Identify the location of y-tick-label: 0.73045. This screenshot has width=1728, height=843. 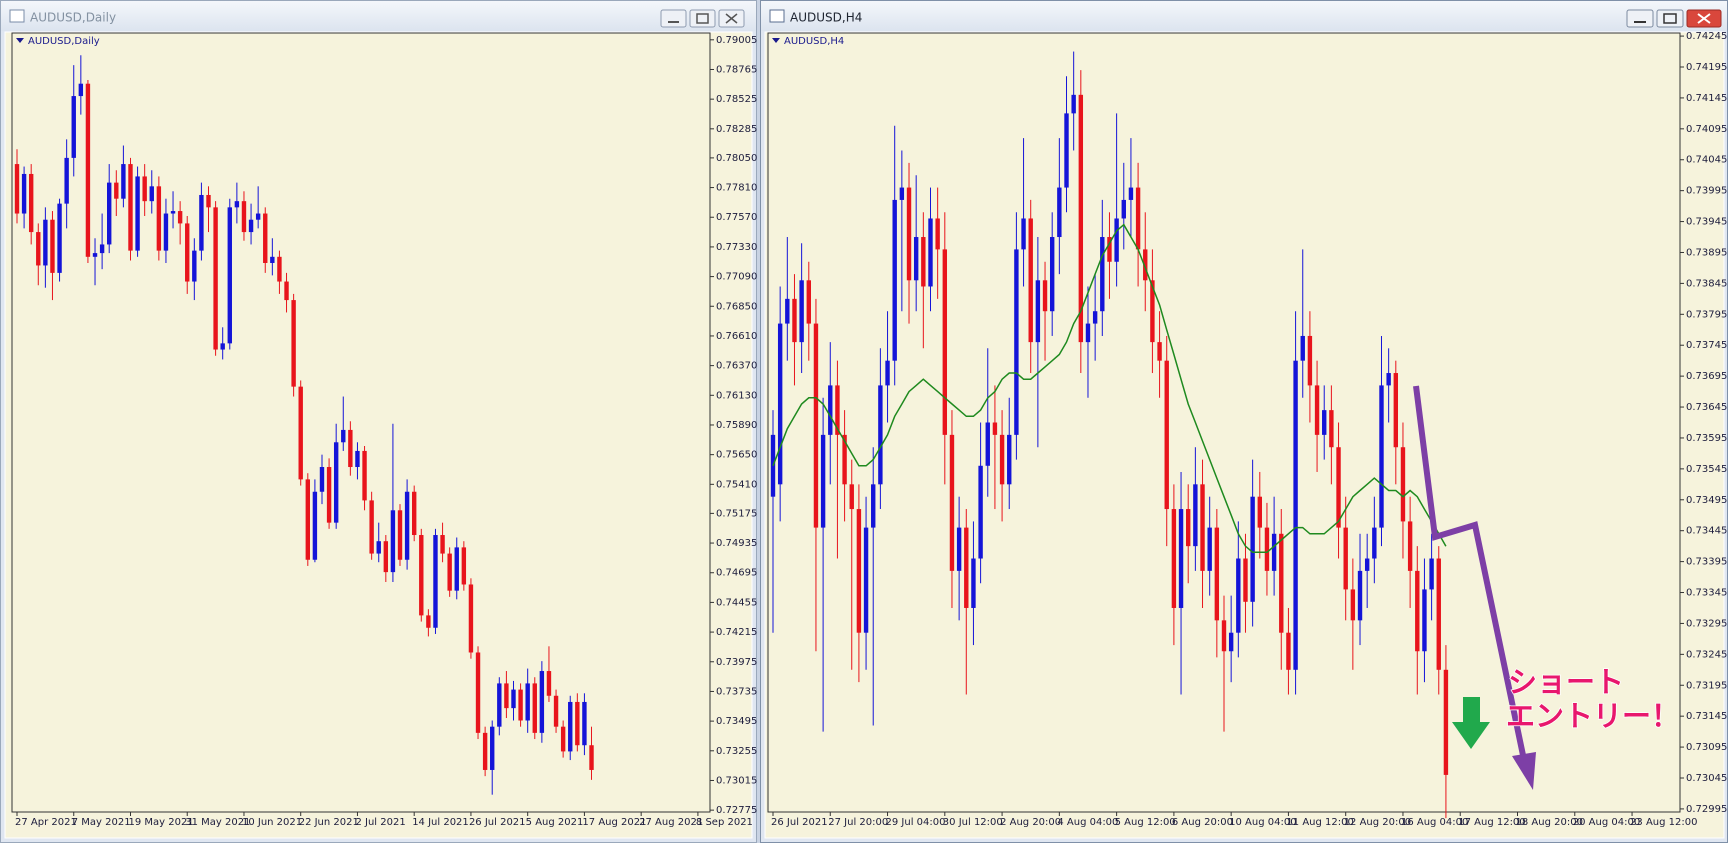
(1706, 778).